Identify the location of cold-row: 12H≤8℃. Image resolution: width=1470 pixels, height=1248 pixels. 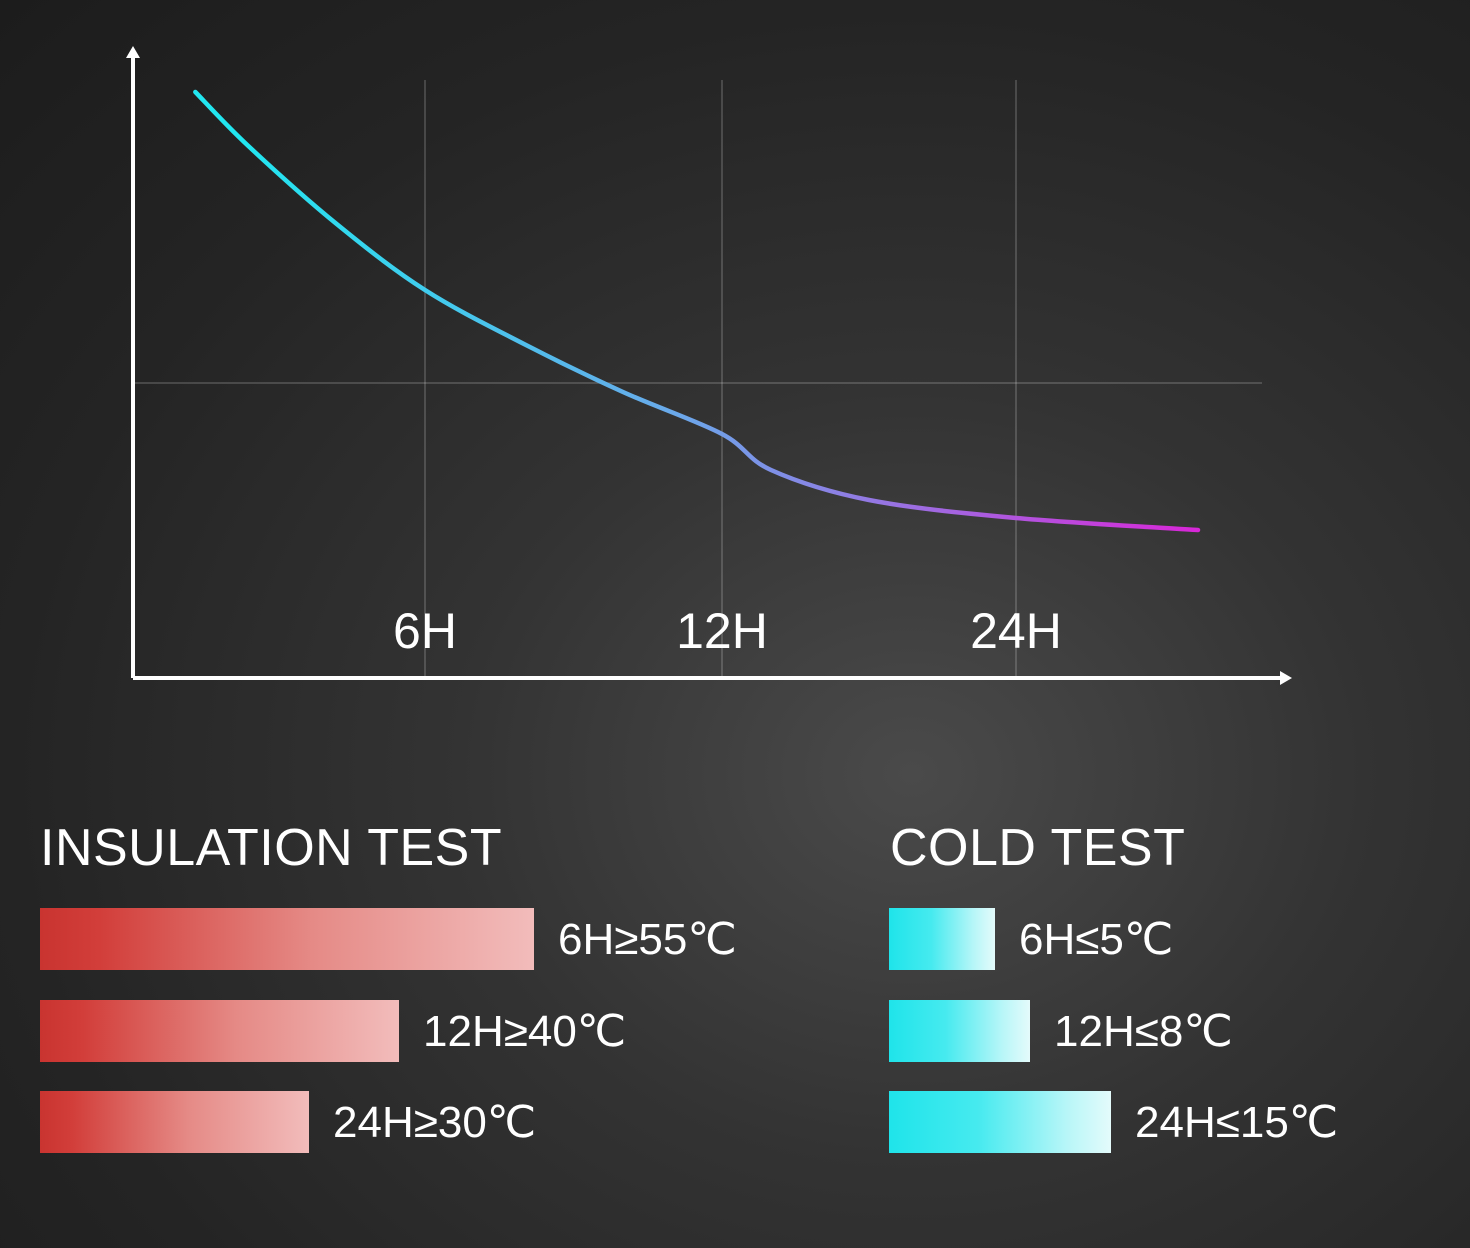
(1061, 1031).